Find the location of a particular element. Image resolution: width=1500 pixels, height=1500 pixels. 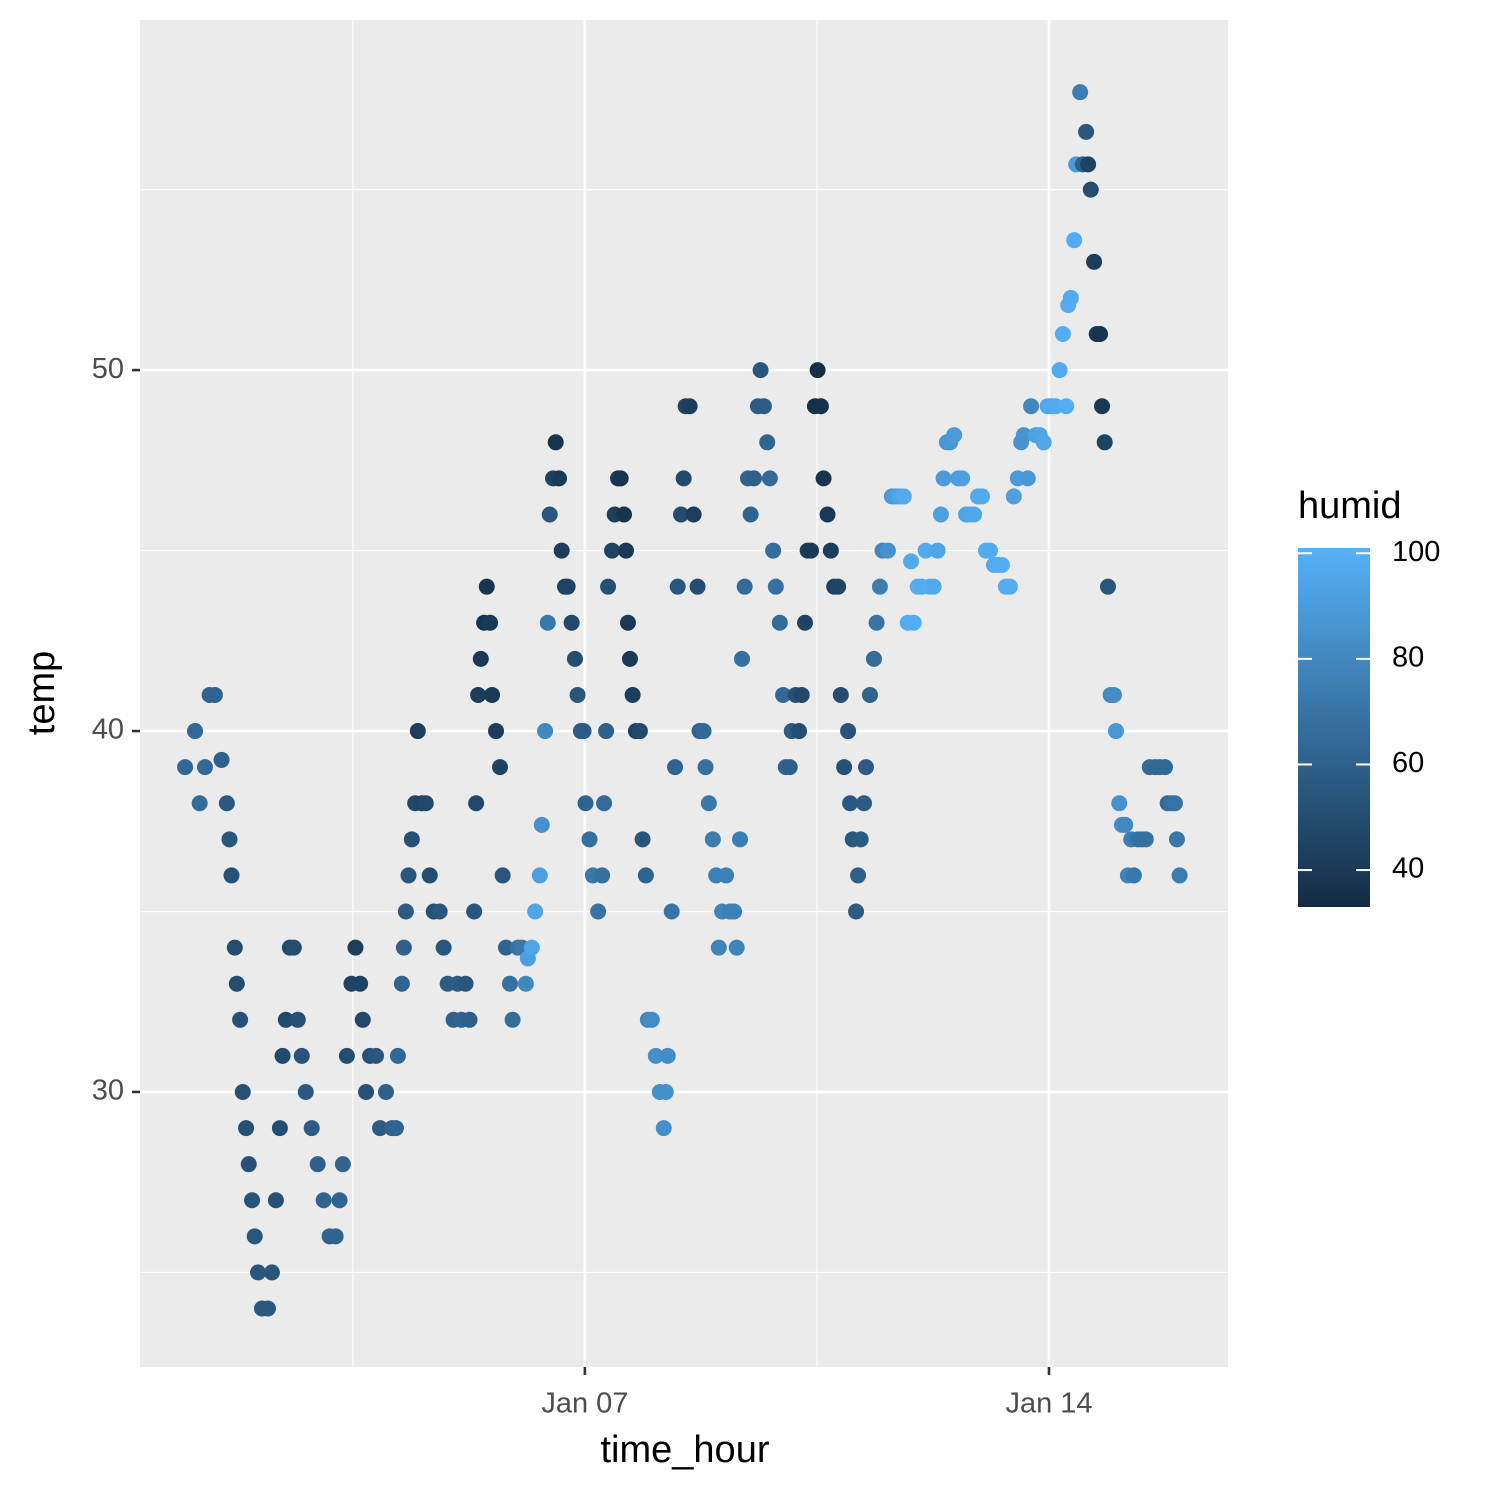

colorbar-tick-label: 100 is located at coordinates (1416, 552).